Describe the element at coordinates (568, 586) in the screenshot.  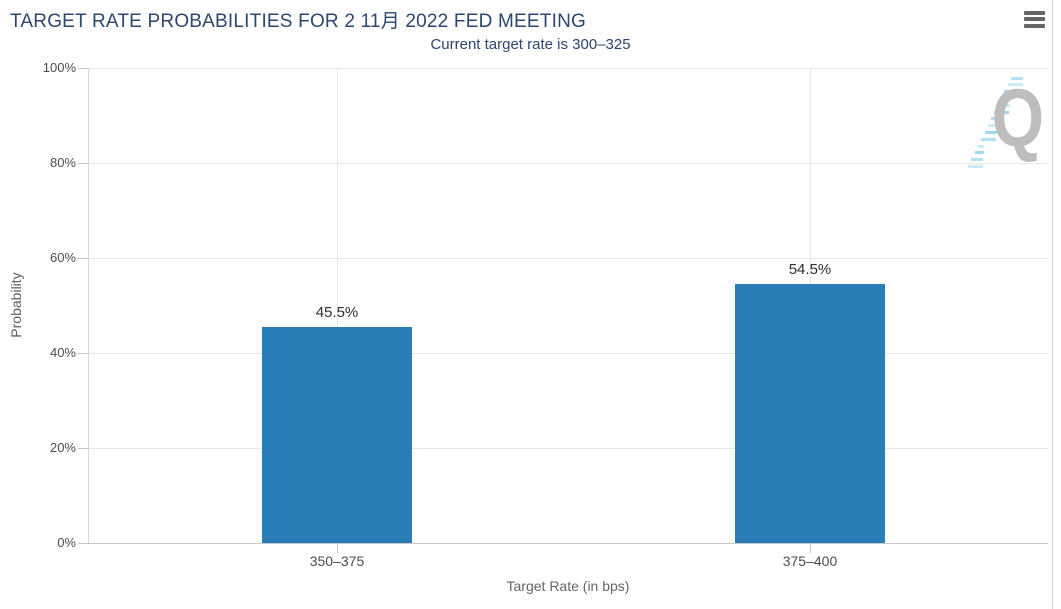
I see `x-axis-title: Target Rate (in bps)` at that location.